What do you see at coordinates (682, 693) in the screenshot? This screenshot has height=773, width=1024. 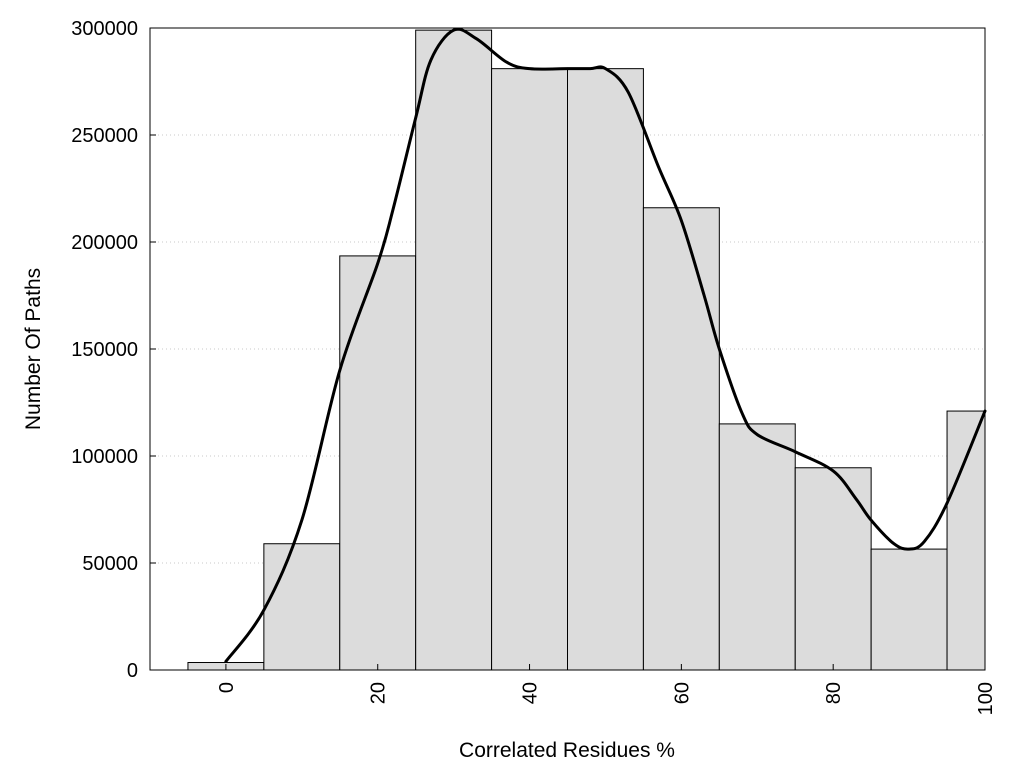 I see `x-tick-label-3: 60` at bounding box center [682, 693].